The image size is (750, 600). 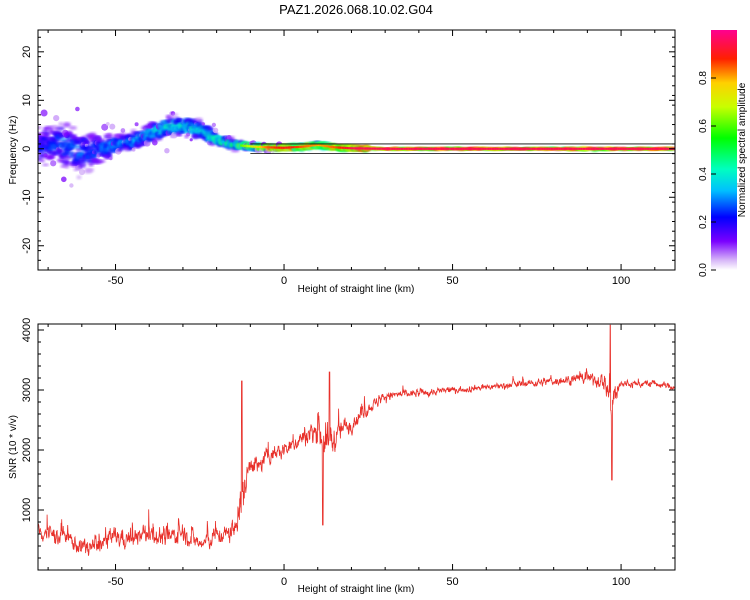 What do you see at coordinates (724, 150) in the screenshot?
I see `colorbar-gradient` at bounding box center [724, 150].